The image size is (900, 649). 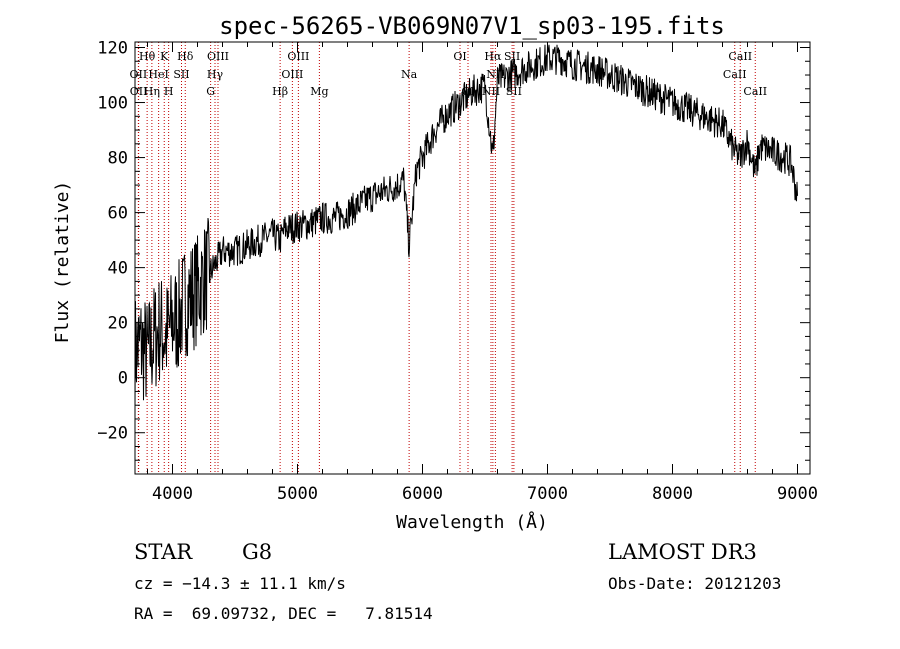 What do you see at coordinates (123, 379) in the screenshot?
I see `y-tick-label-0: 0` at bounding box center [123, 379].